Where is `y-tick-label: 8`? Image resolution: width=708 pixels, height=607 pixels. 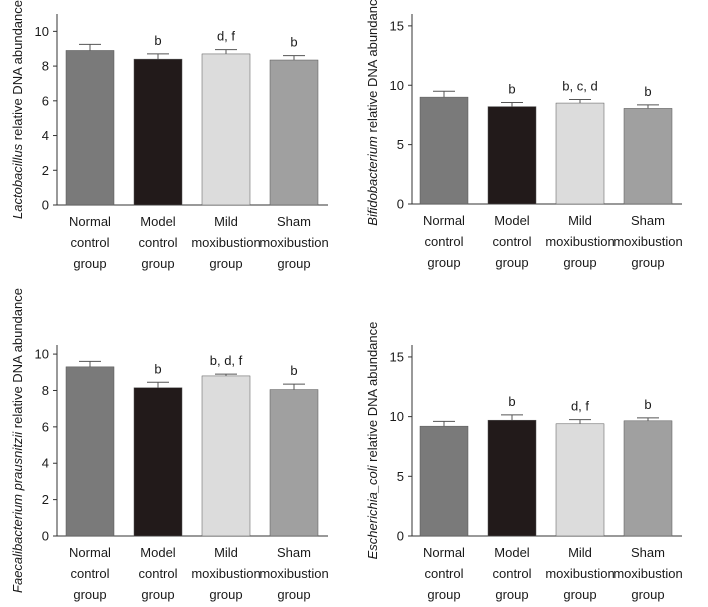
y-tick-label: 8 is located at coordinates (45, 66).